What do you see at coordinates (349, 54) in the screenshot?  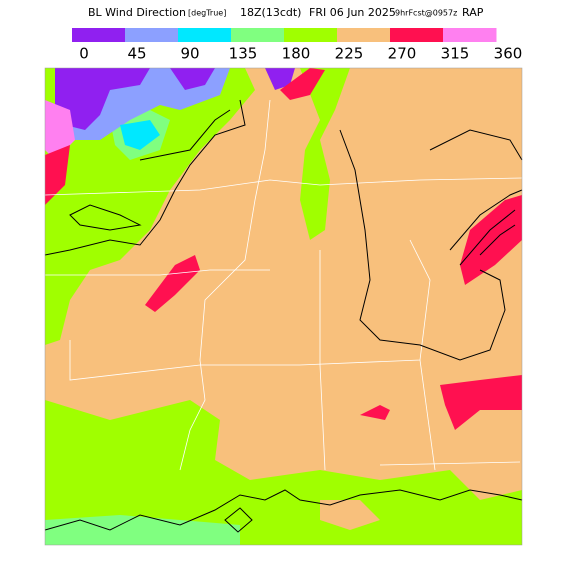 I see `colorbar-label: 225` at bounding box center [349, 54].